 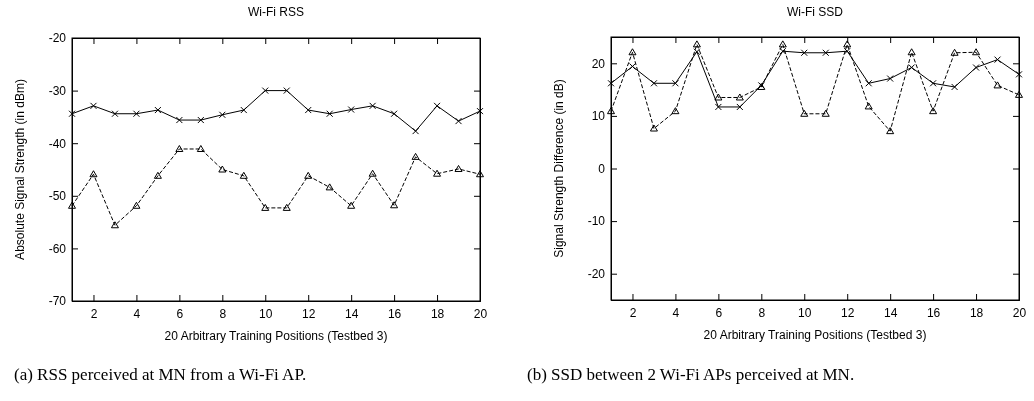 What do you see at coordinates (598, 116) in the screenshot?
I see `y-tick-label: 10` at bounding box center [598, 116].